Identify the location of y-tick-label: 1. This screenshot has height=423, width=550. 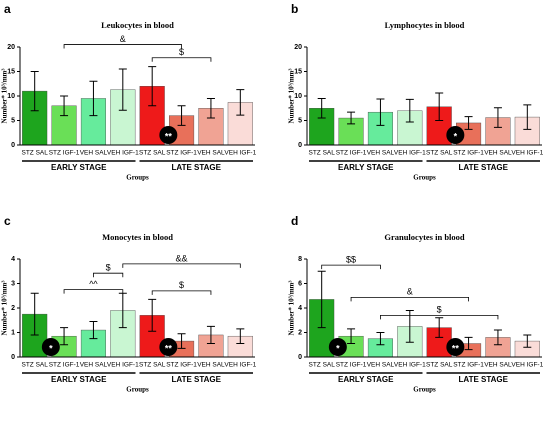
(13, 332).